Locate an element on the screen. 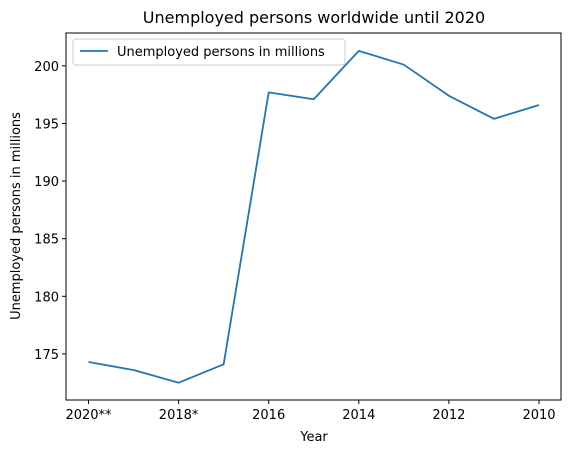  y-tick-label: 175 is located at coordinates (46, 355).